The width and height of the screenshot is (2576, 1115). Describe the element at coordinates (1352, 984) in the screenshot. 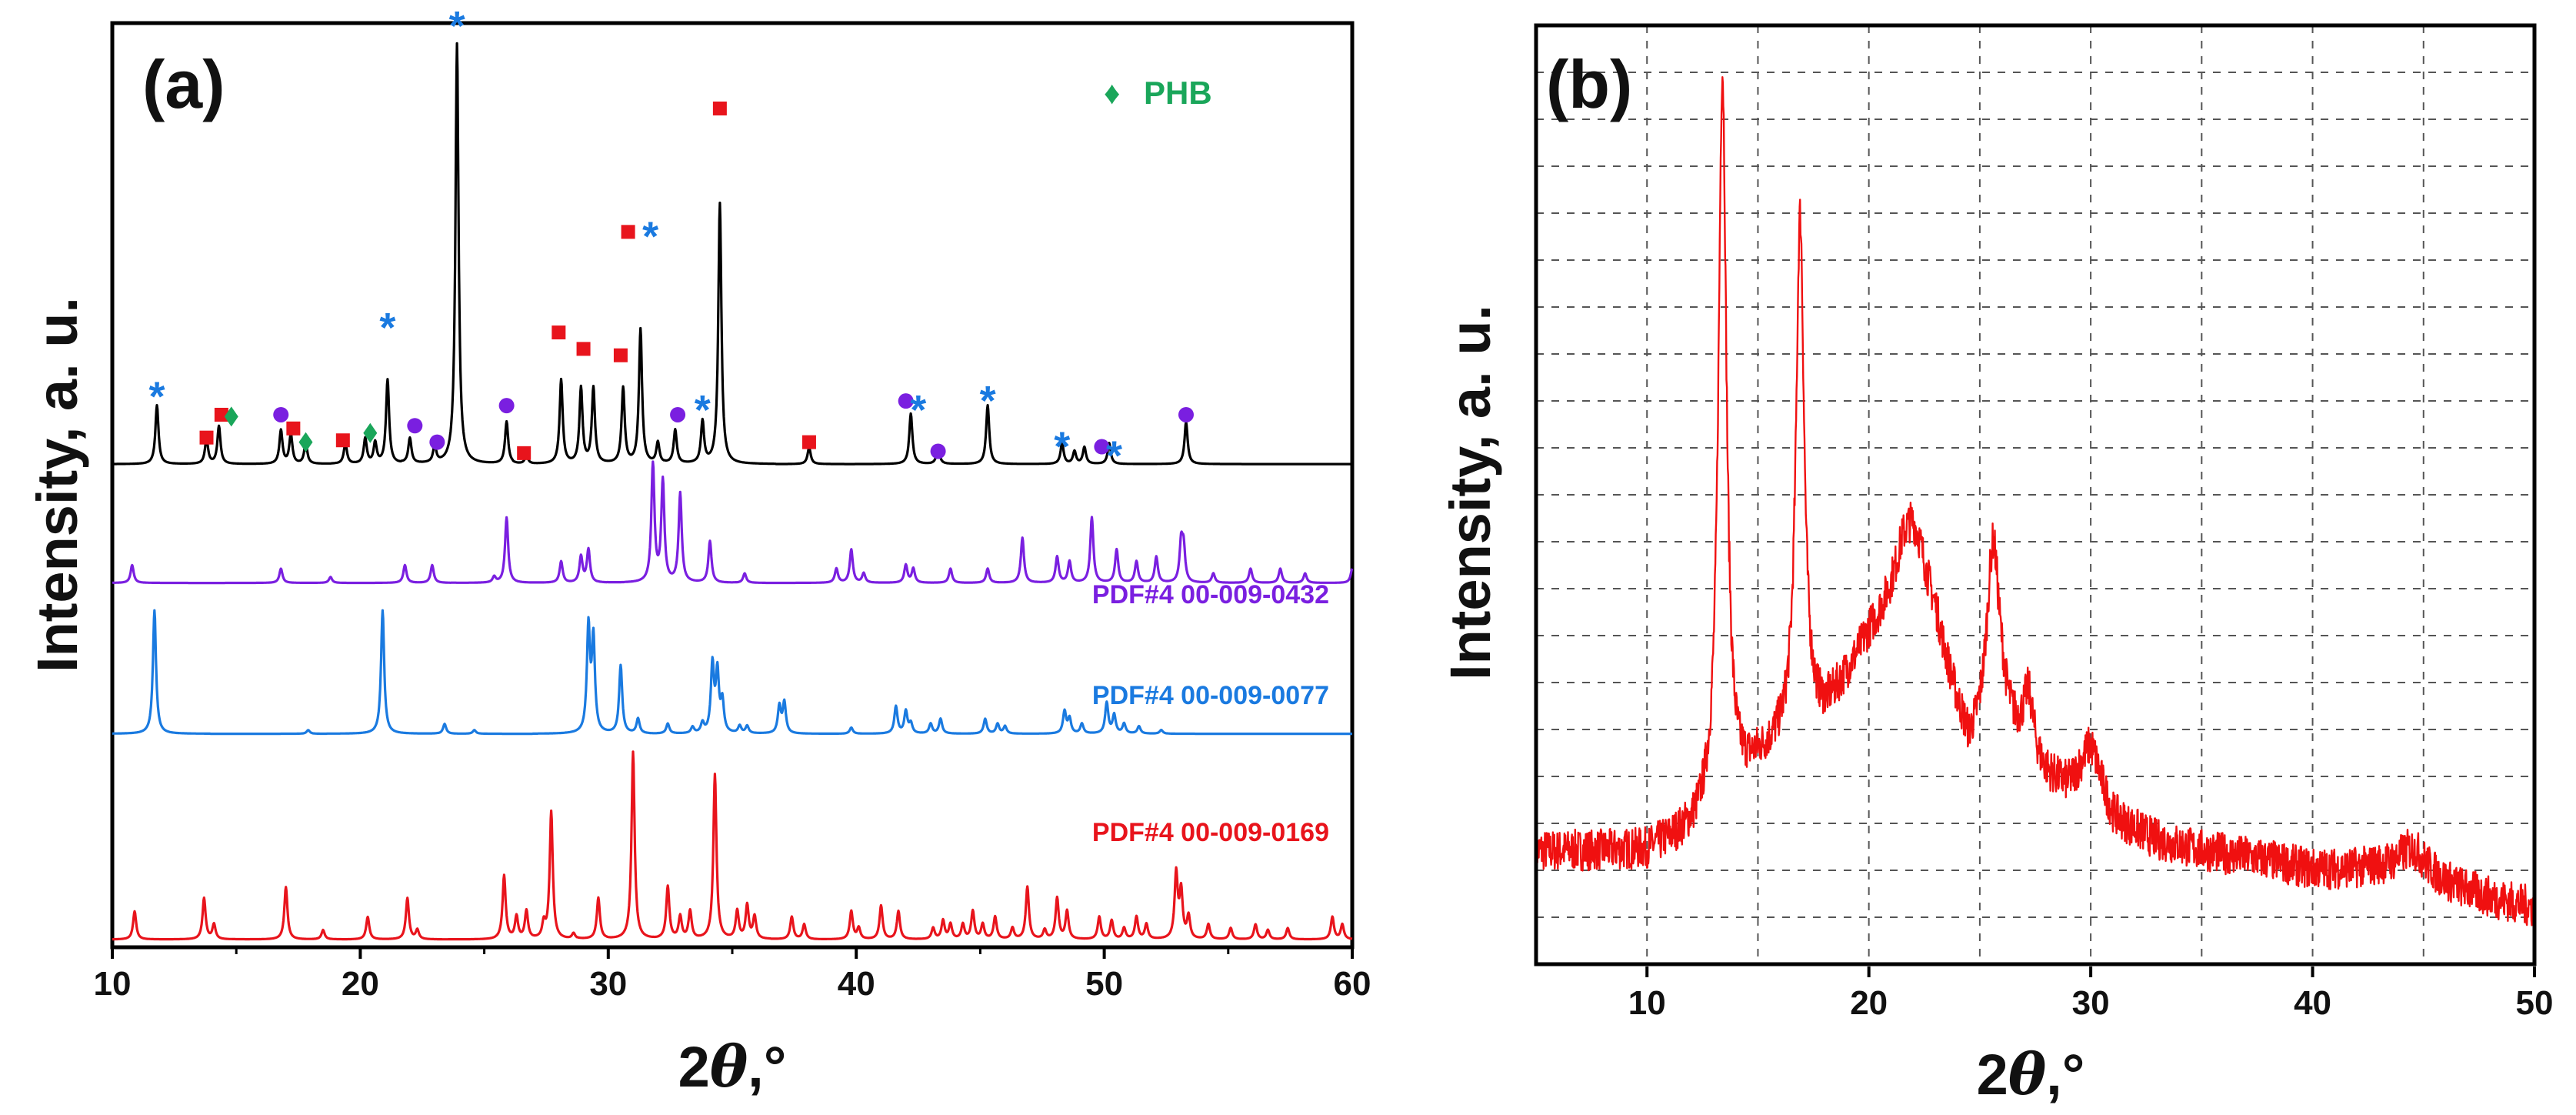

I see `tick-label-60: 60` at that location.